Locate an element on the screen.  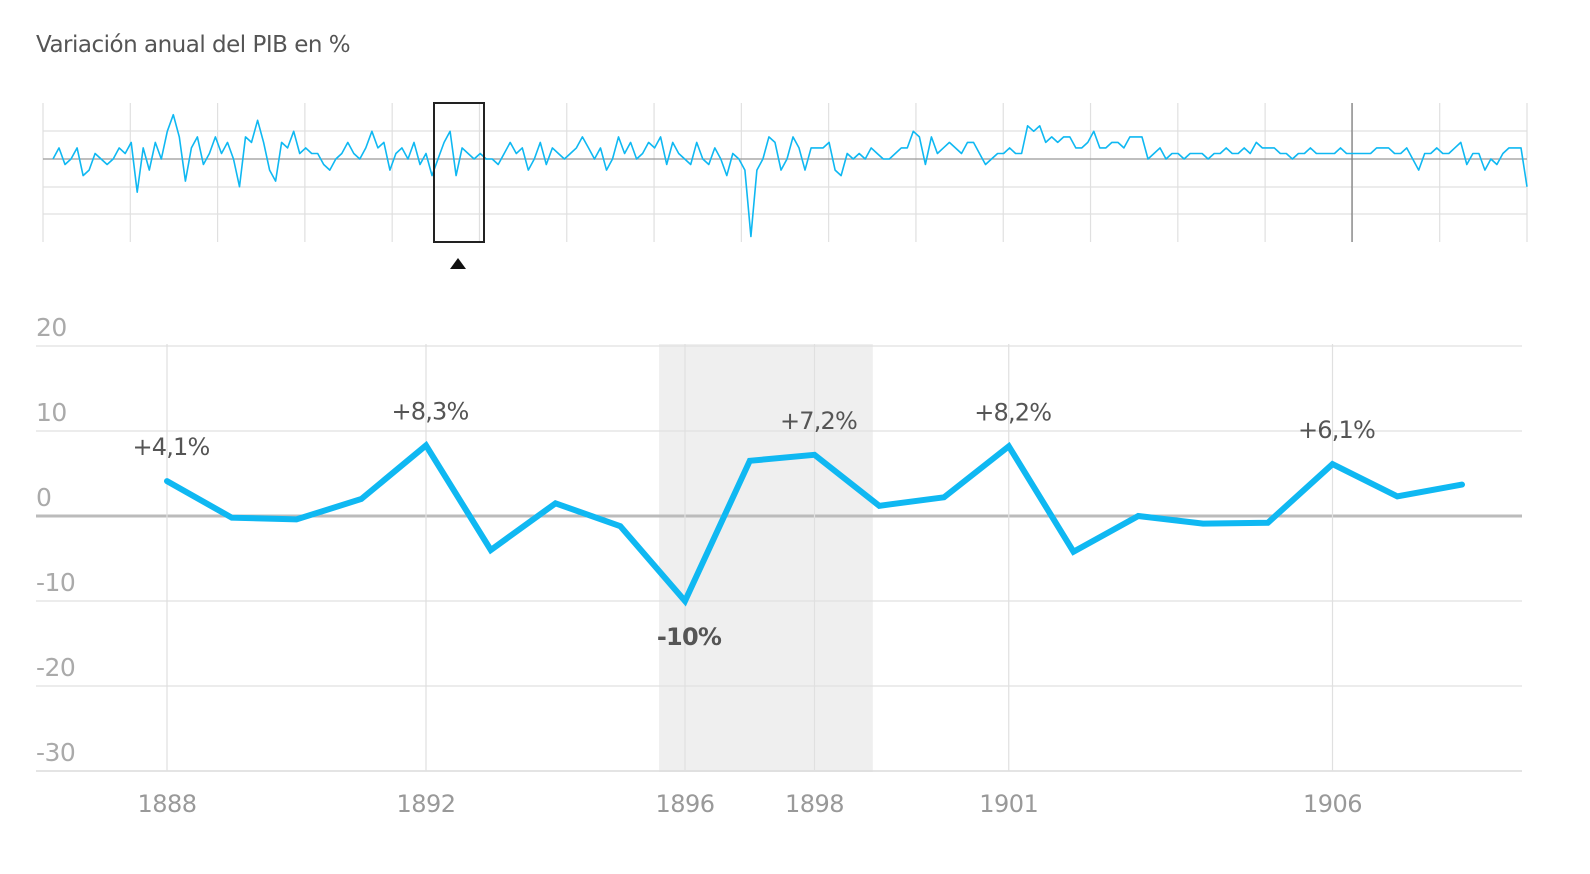
highlight-band is located at coordinates (766, 558).